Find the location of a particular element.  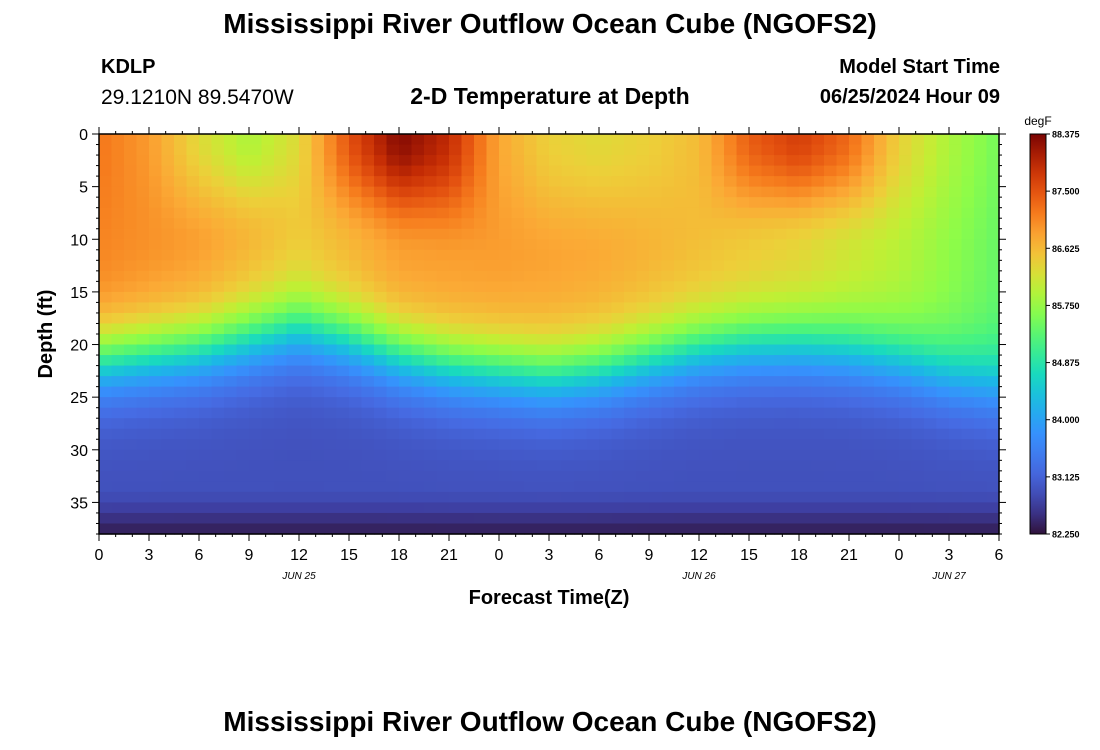

model-start-label: Model Start Time is located at coordinates (919, 67).